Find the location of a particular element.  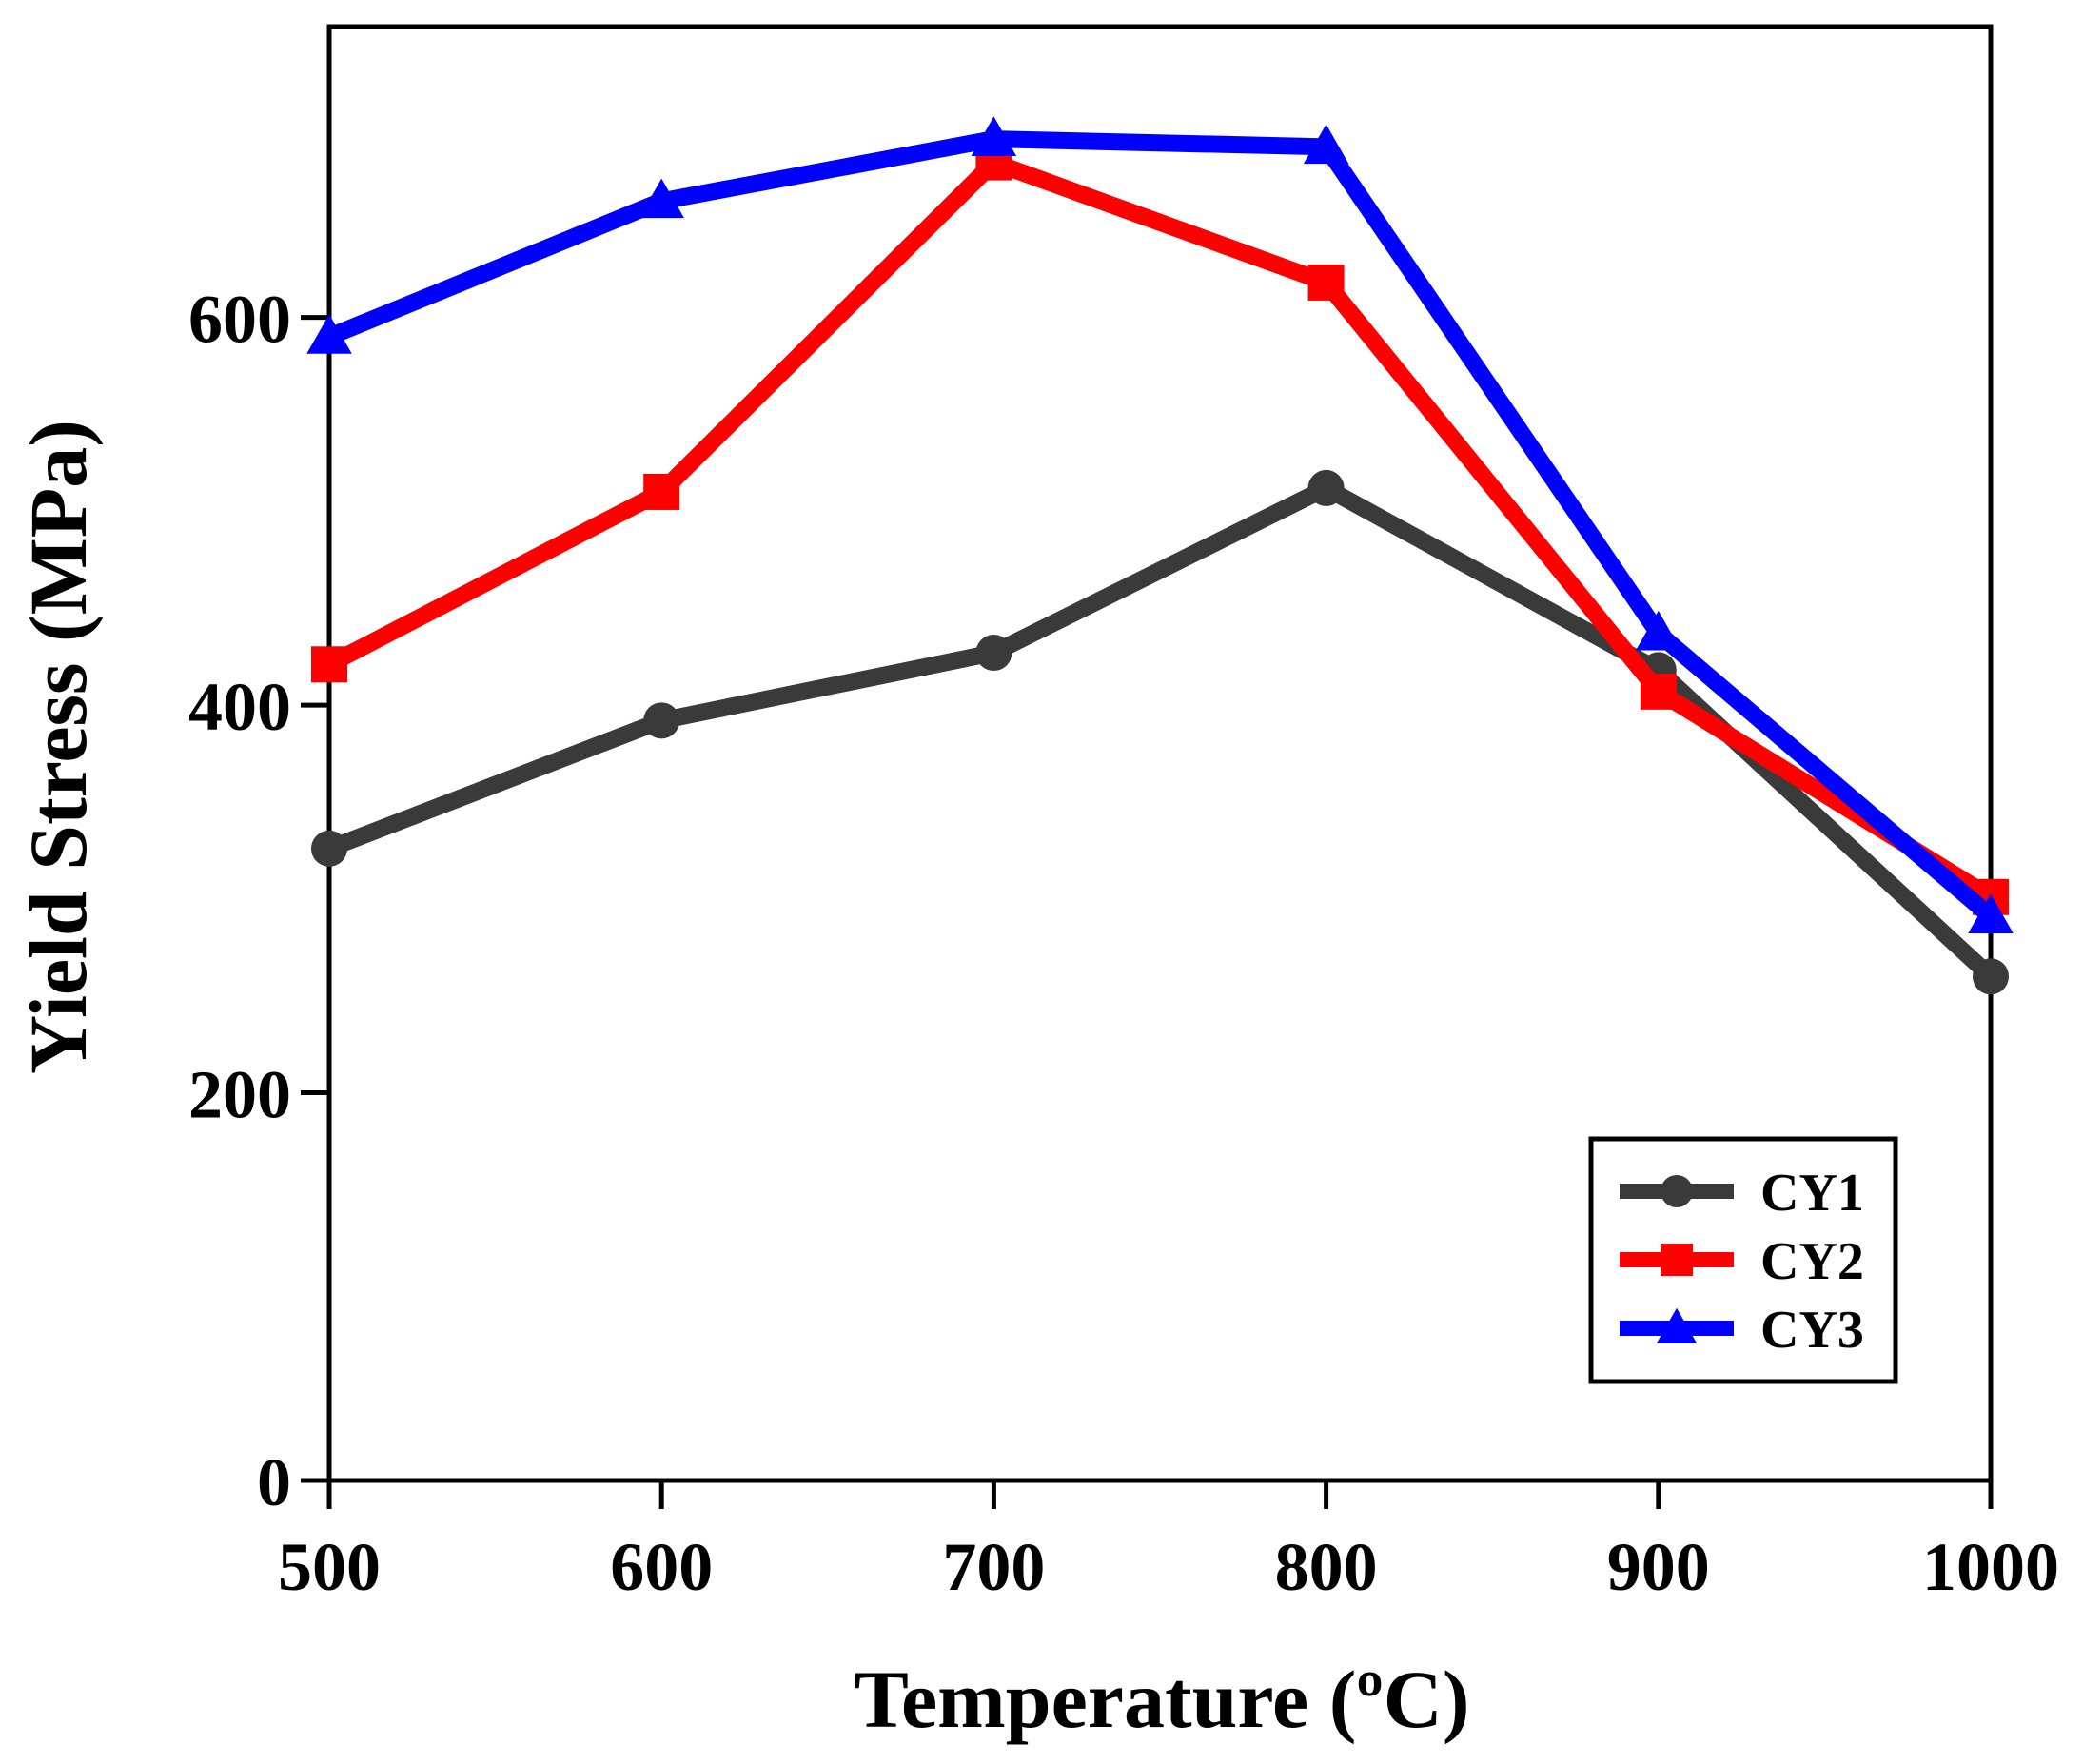

legend-label: CY2 is located at coordinates (1812, 1261).